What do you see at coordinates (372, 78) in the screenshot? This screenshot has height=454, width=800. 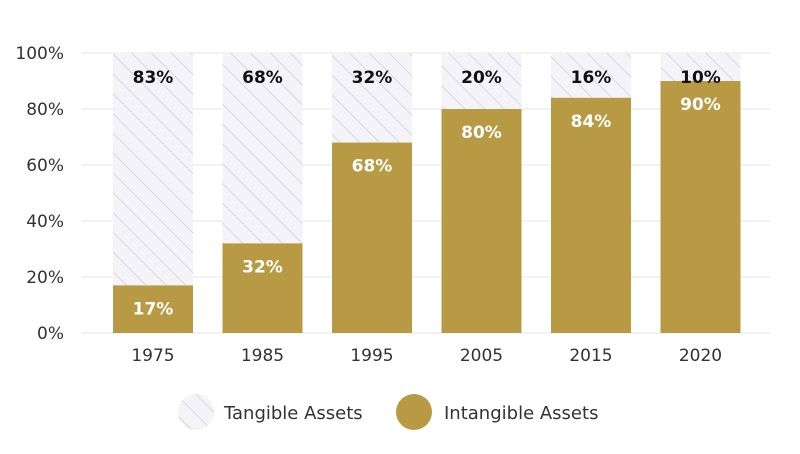 I see `data-label-tangible-1995: 32%` at bounding box center [372, 78].